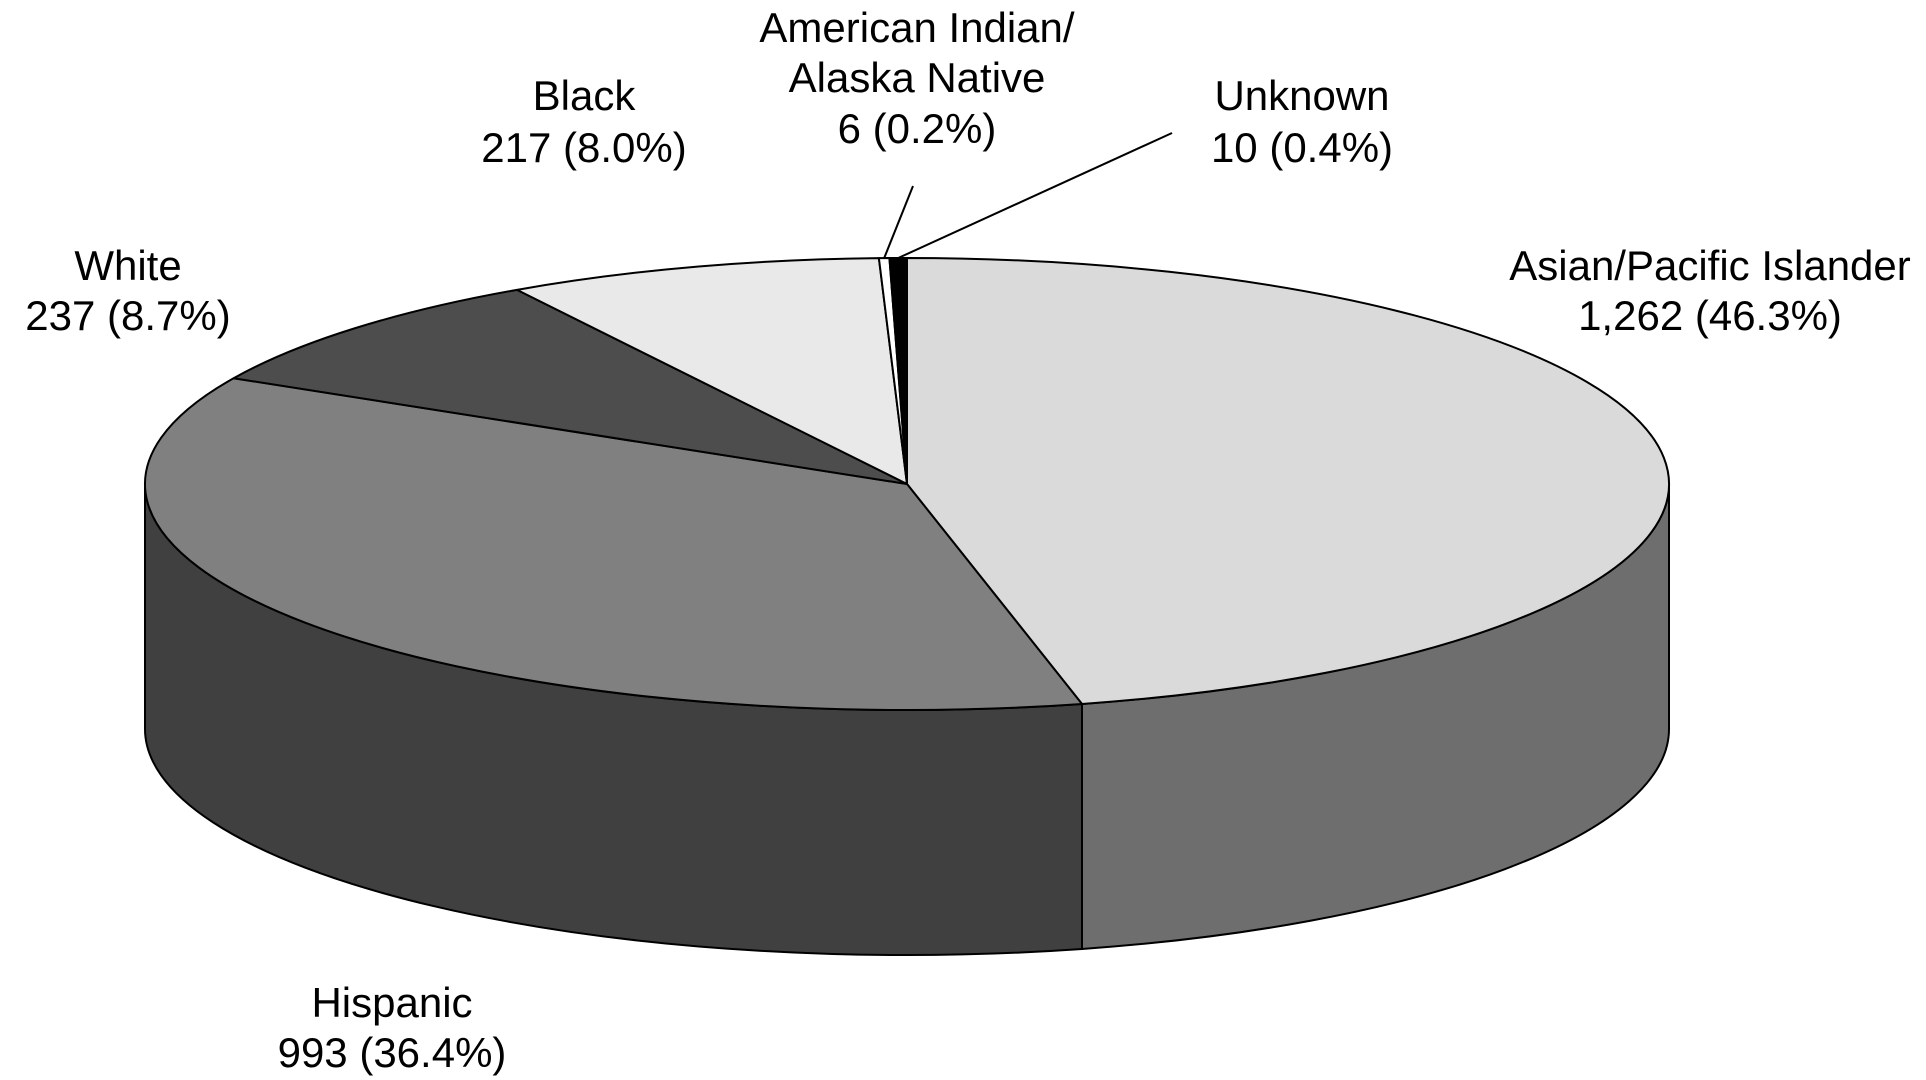 This screenshot has height=1080, width=1926. What do you see at coordinates (1302, 147) in the screenshot?
I see `label-unknown-value: 10 (0.4%)` at bounding box center [1302, 147].